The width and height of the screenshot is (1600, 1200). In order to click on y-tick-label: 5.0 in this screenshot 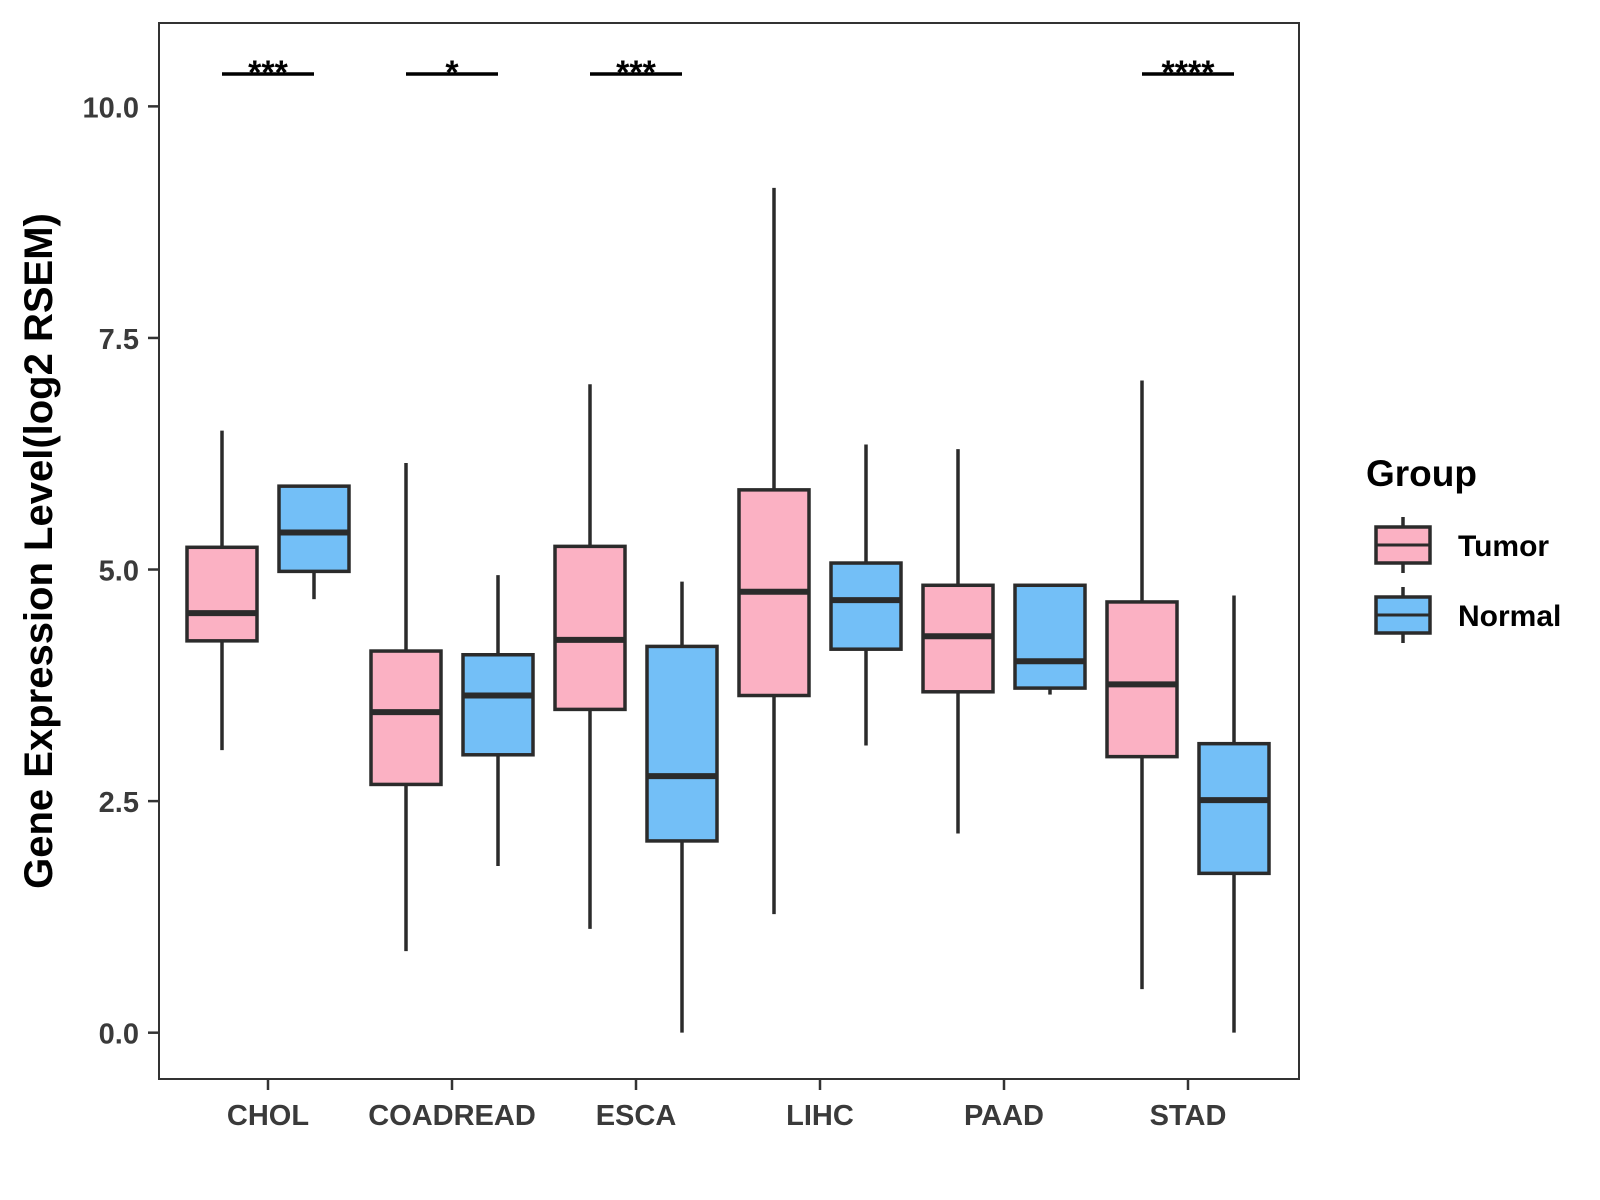, I will do `click(119, 572)`.